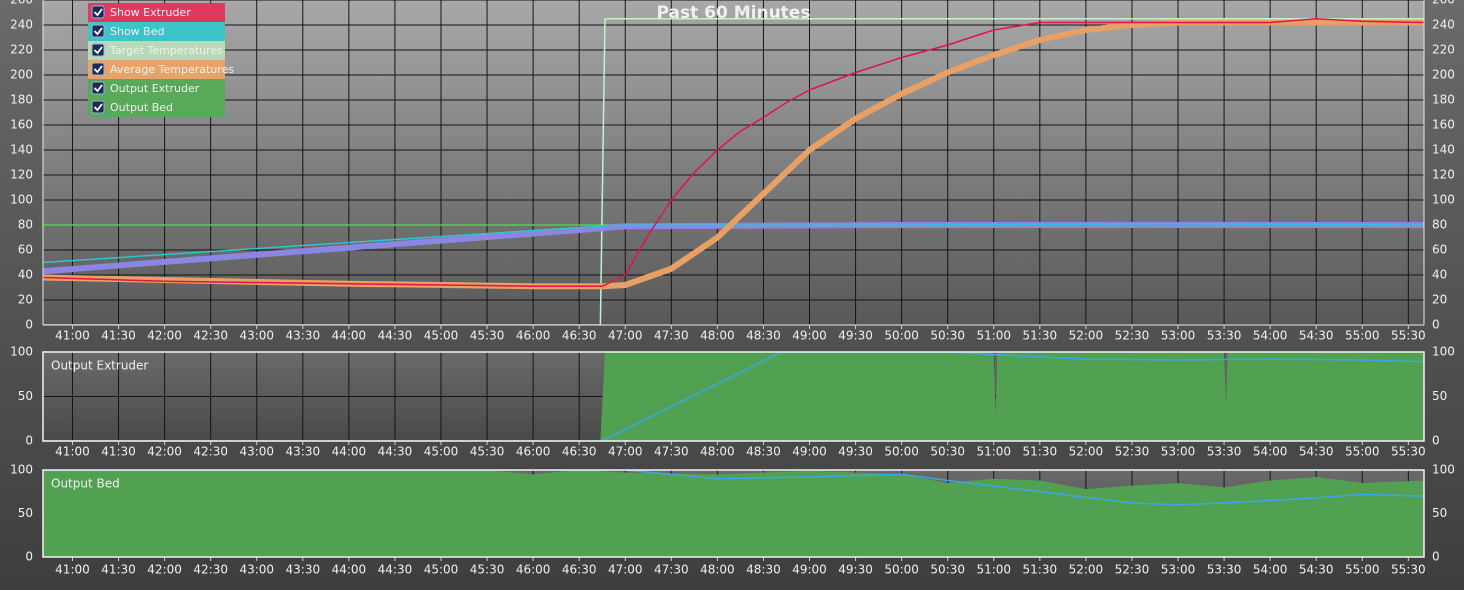  I want to click on y-tick-label: 120, so click(21, 175).